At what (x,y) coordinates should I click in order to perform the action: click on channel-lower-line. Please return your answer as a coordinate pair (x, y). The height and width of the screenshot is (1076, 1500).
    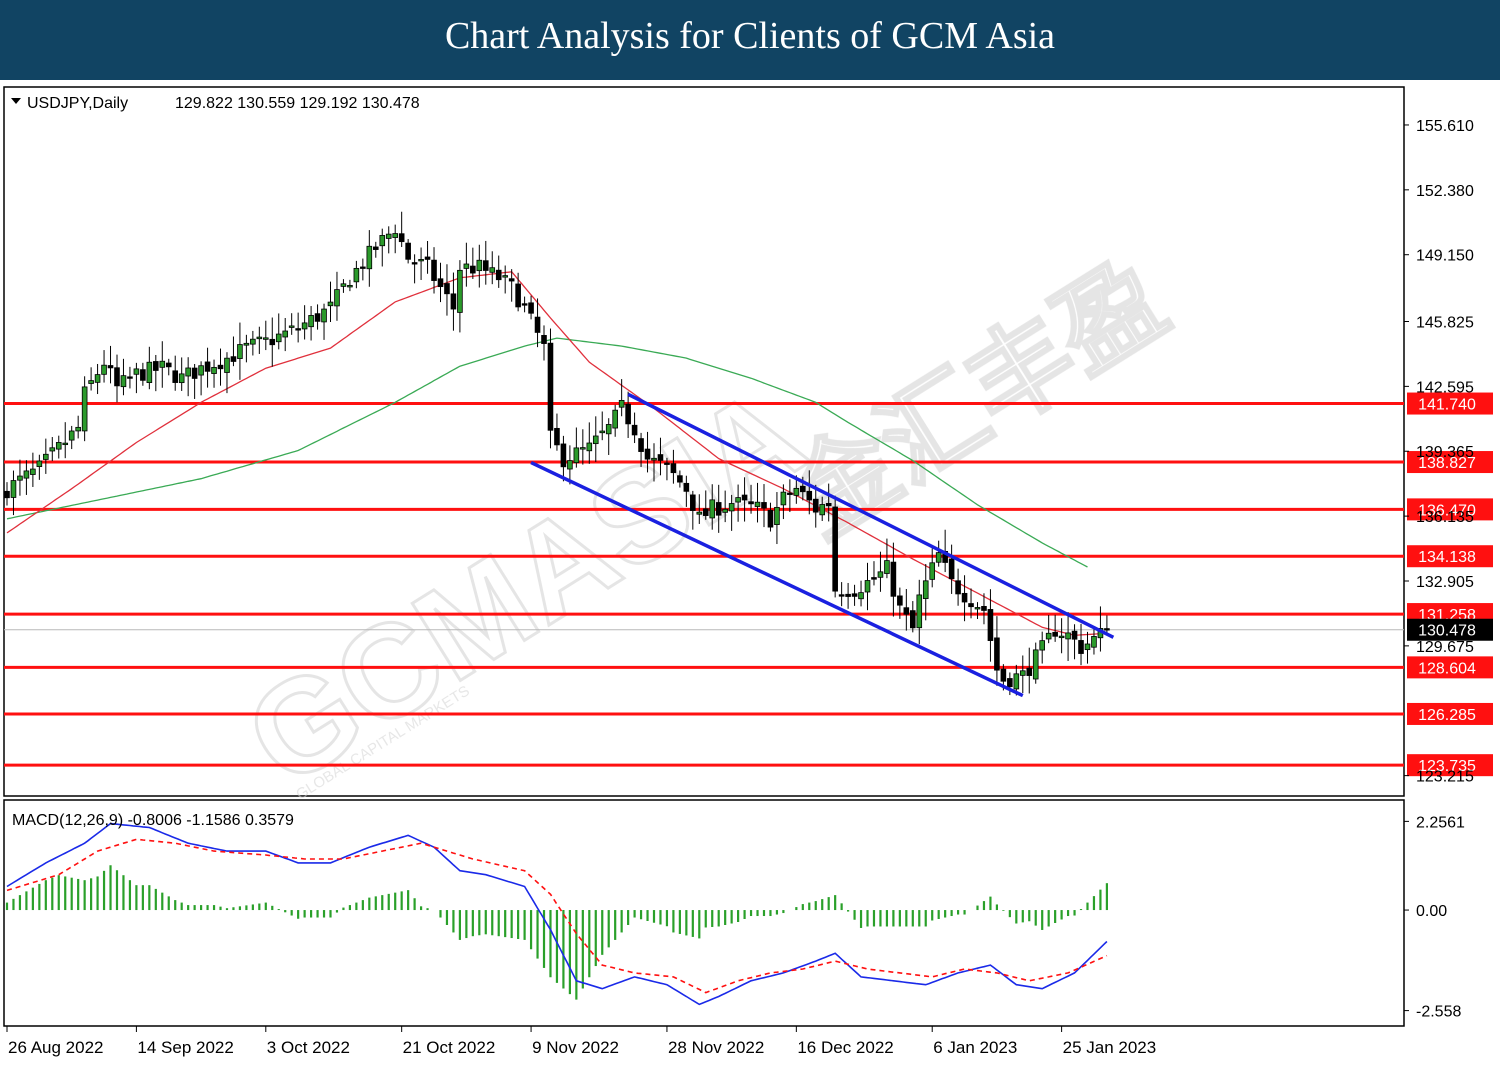
    Looking at the image, I should click on (777, 579).